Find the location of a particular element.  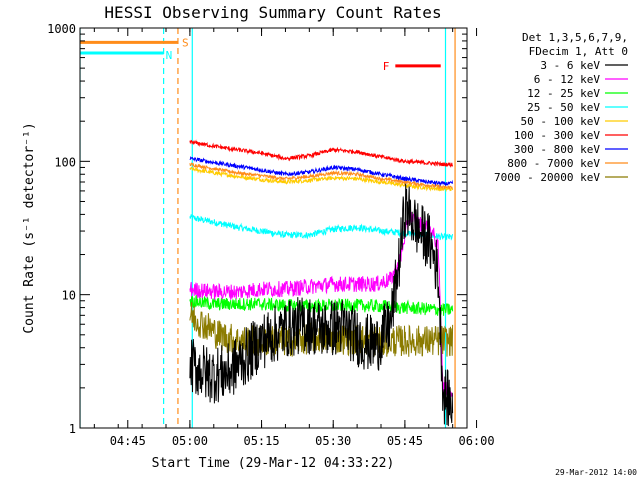

x-axis-label: Start Time (29-Mar-12 04:33:22) is located at coordinates (273, 463).